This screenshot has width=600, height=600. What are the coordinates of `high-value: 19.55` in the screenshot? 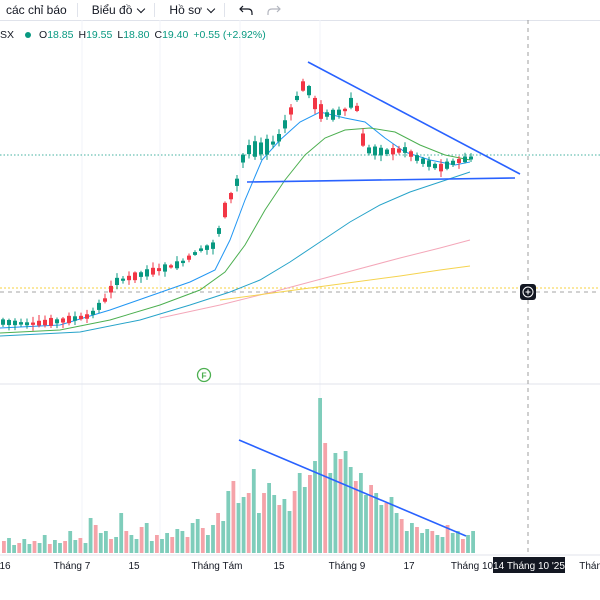 It's located at (99, 35).